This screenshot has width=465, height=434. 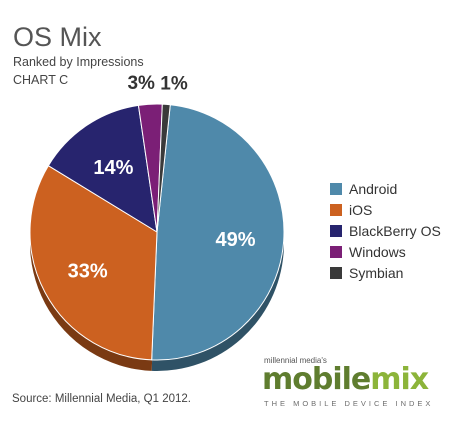 What do you see at coordinates (295, 360) in the screenshot?
I see `brand-small-text: millennial media's` at bounding box center [295, 360].